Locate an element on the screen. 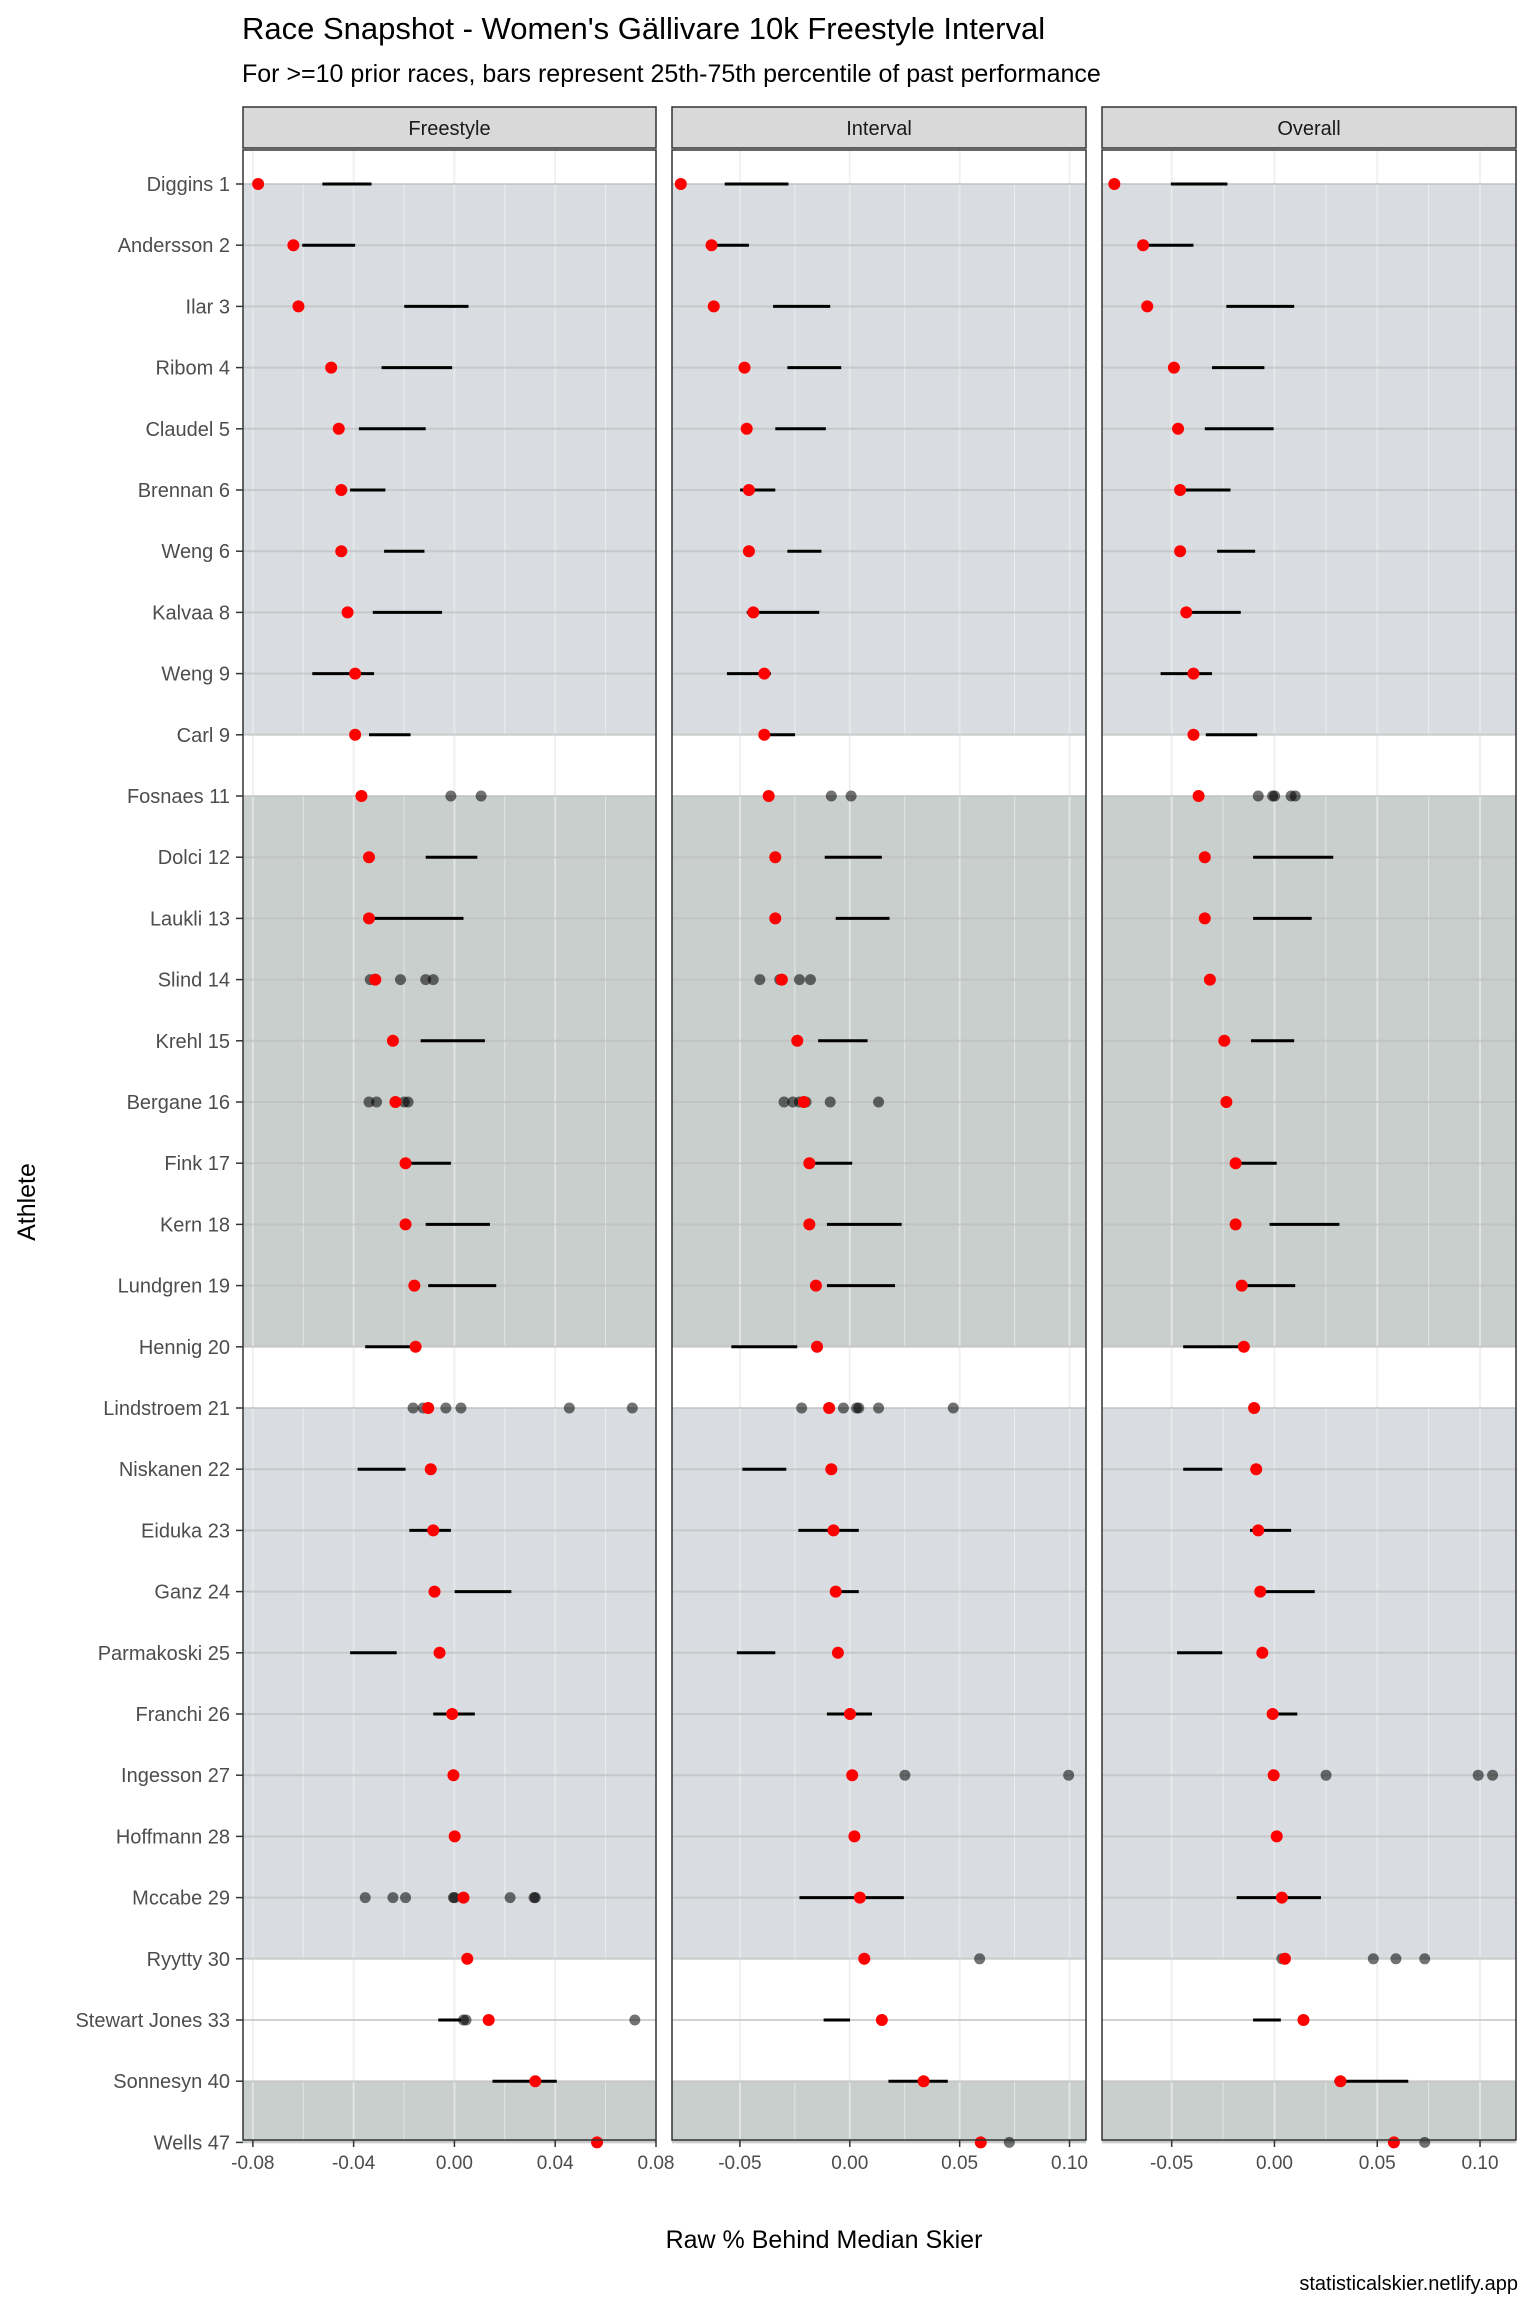 This screenshot has width=1536, height=2304. athlete-label: Franchi 26 is located at coordinates (183, 1715).